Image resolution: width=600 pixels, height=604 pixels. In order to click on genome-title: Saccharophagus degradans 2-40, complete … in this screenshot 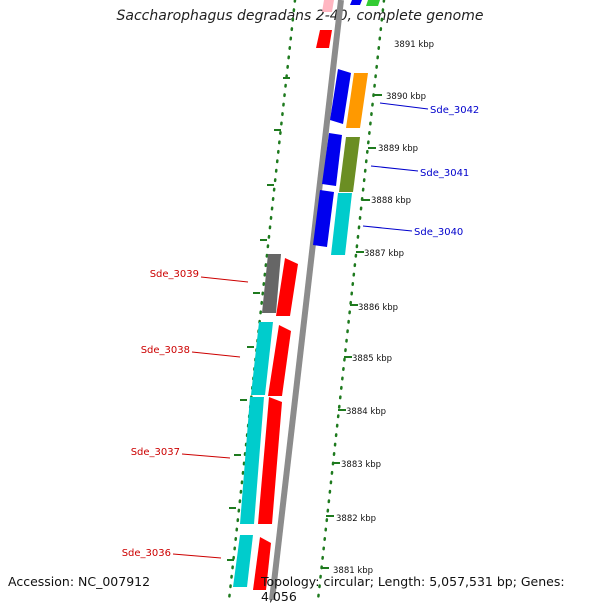, I will do `click(300, 16)`.